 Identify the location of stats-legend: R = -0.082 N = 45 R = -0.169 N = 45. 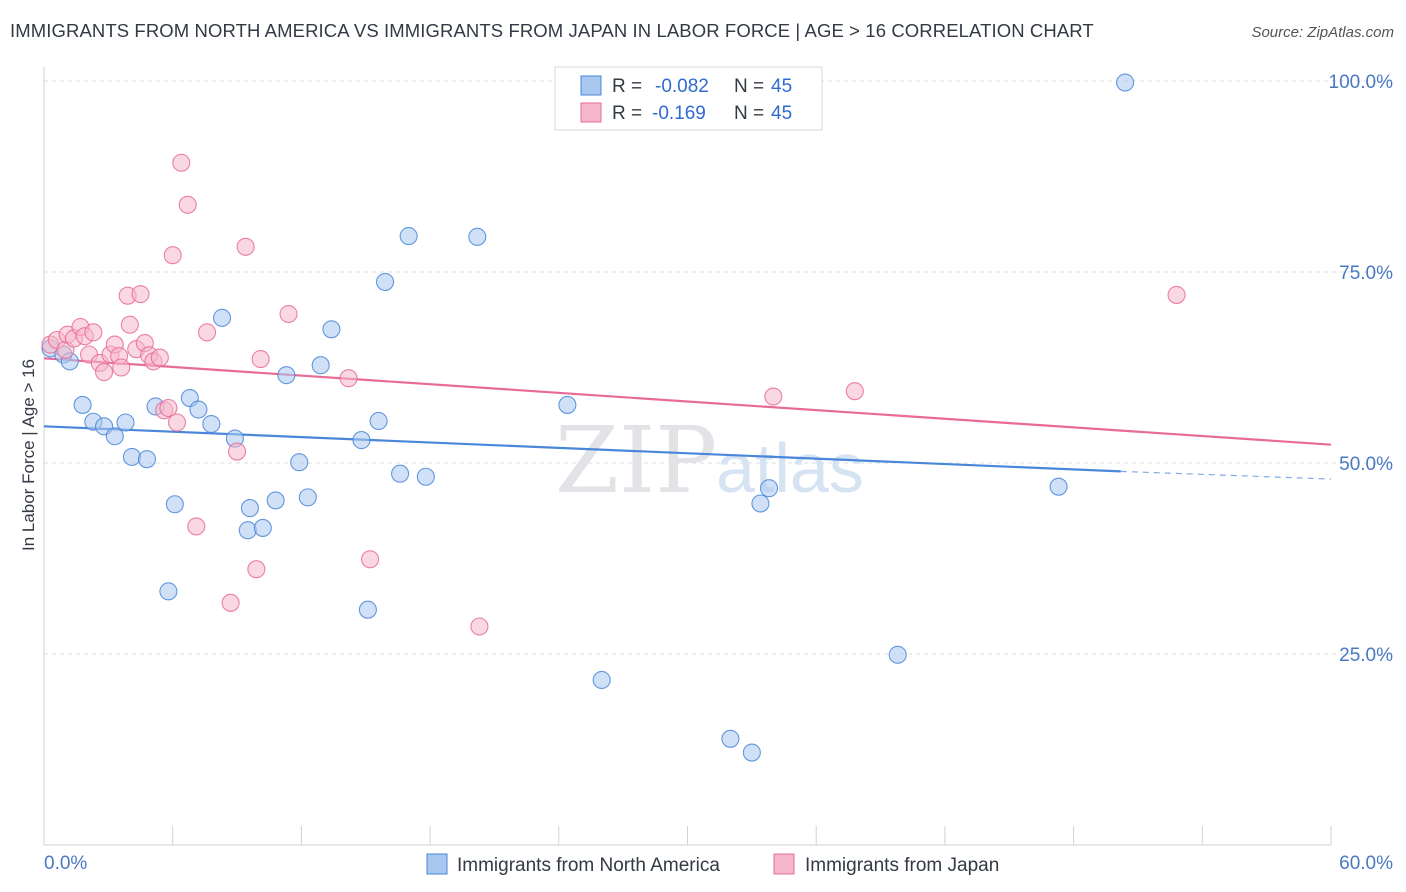
(688, 98).